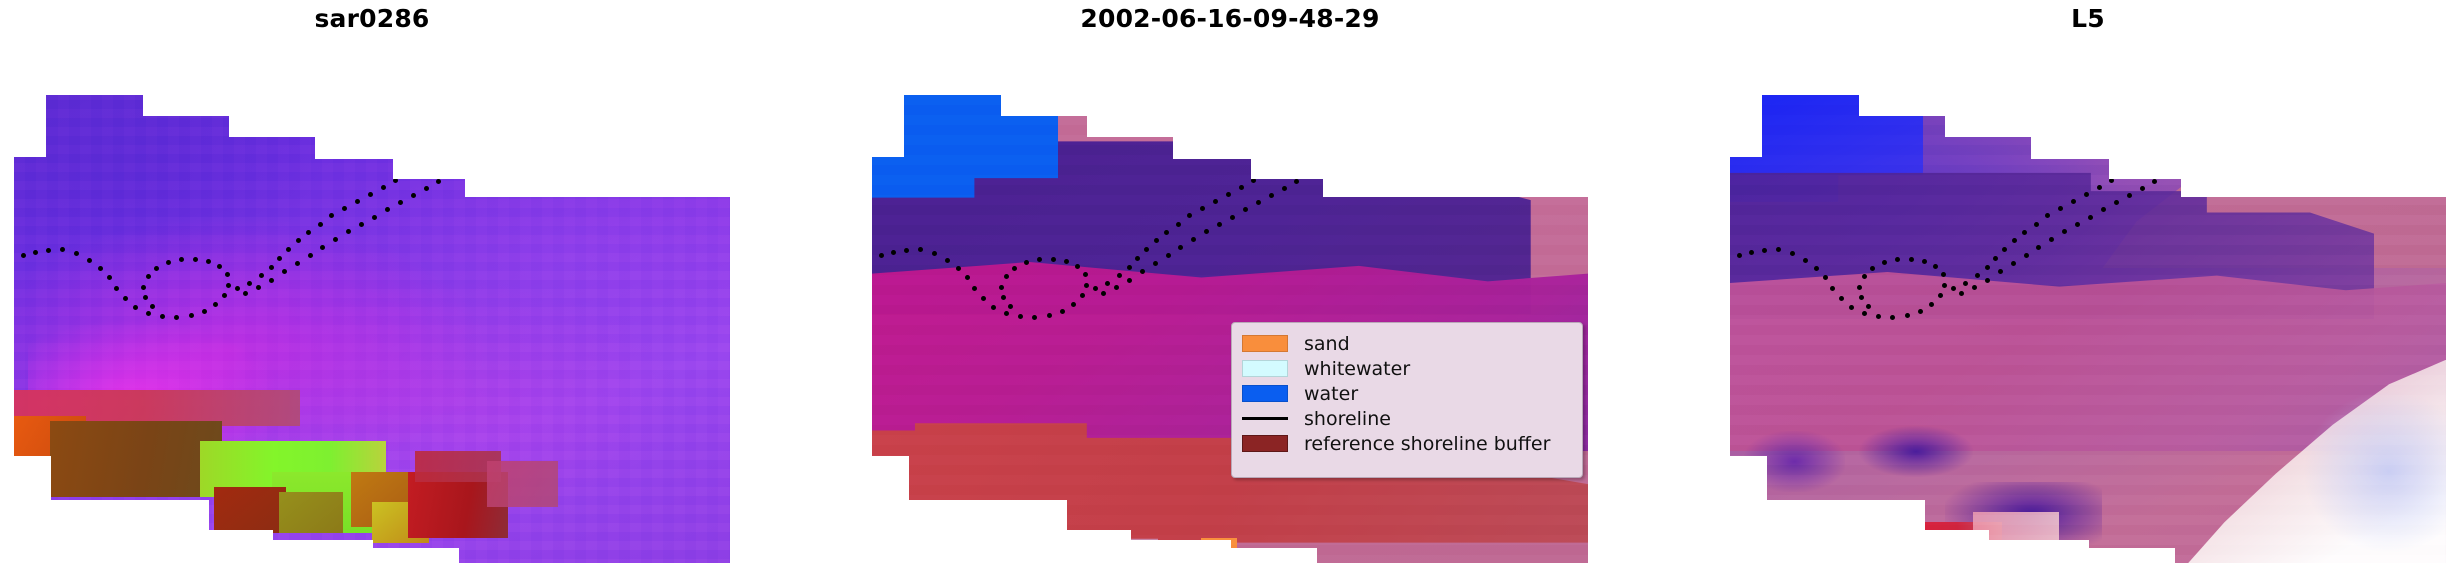  I want to click on legend-label-sand: sand, so click(1327, 343).